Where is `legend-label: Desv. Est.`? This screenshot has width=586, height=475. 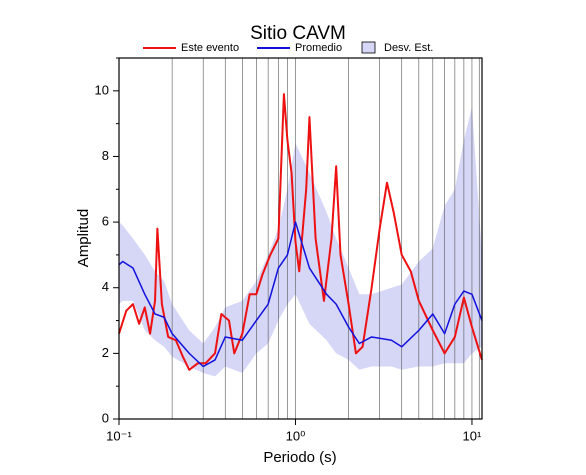 legend-label: Desv. Est. is located at coordinates (408, 48).